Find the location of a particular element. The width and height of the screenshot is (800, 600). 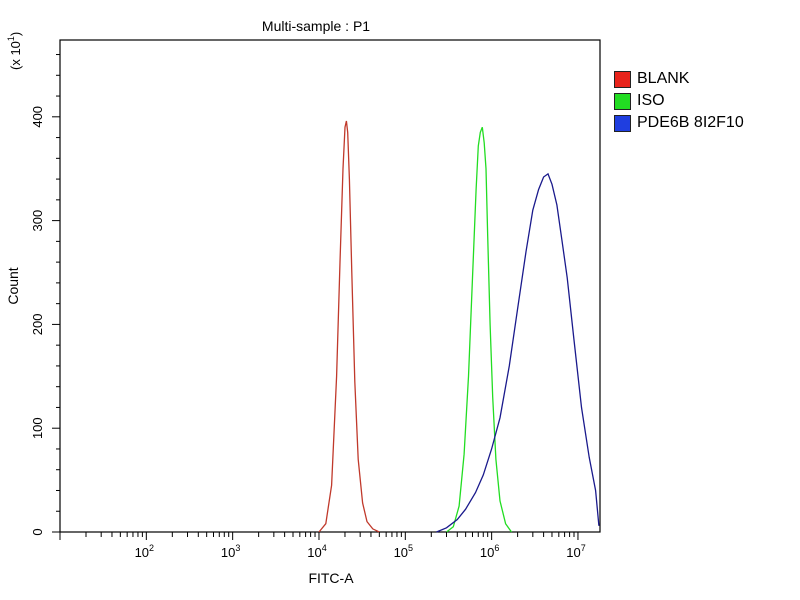

y-axis-multiplier: (x 101) is located at coordinates (14, 51).